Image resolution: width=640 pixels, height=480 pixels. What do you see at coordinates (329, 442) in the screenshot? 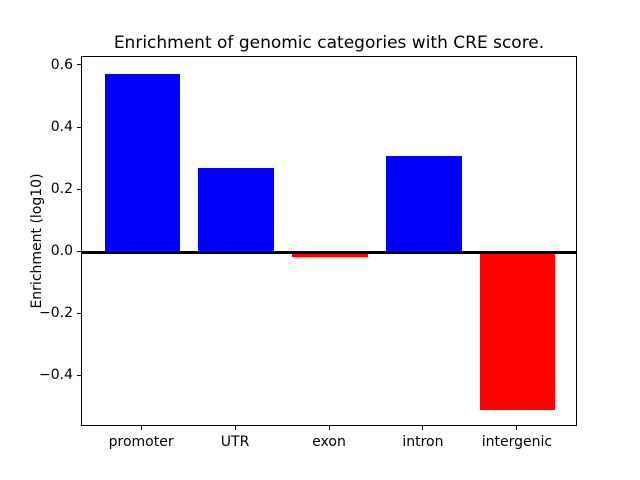
I see `x-tick-label-exon: exon` at bounding box center [329, 442].